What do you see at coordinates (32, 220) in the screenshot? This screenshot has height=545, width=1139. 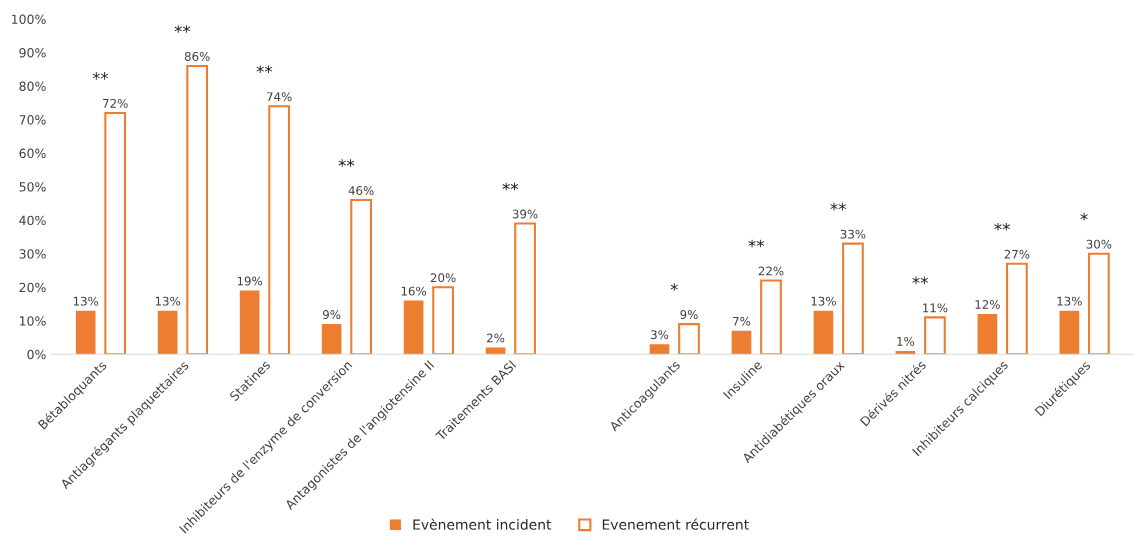 I see `y-tick-label: 40%` at bounding box center [32, 220].